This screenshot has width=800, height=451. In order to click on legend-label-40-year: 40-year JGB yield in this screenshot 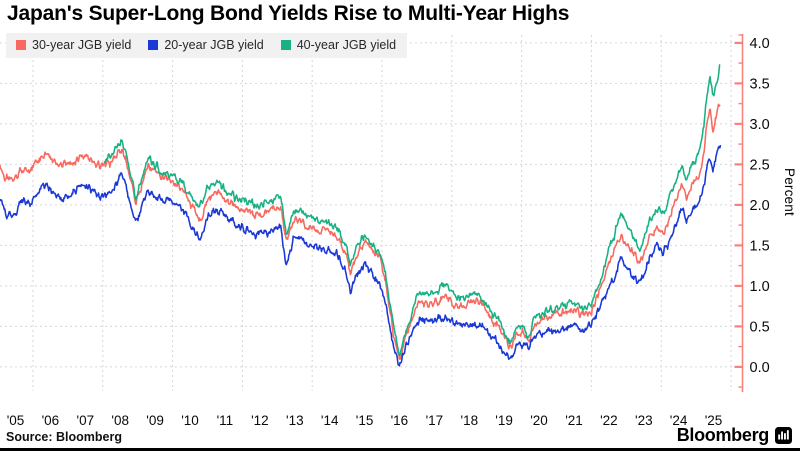, I will do `click(346, 45)`.